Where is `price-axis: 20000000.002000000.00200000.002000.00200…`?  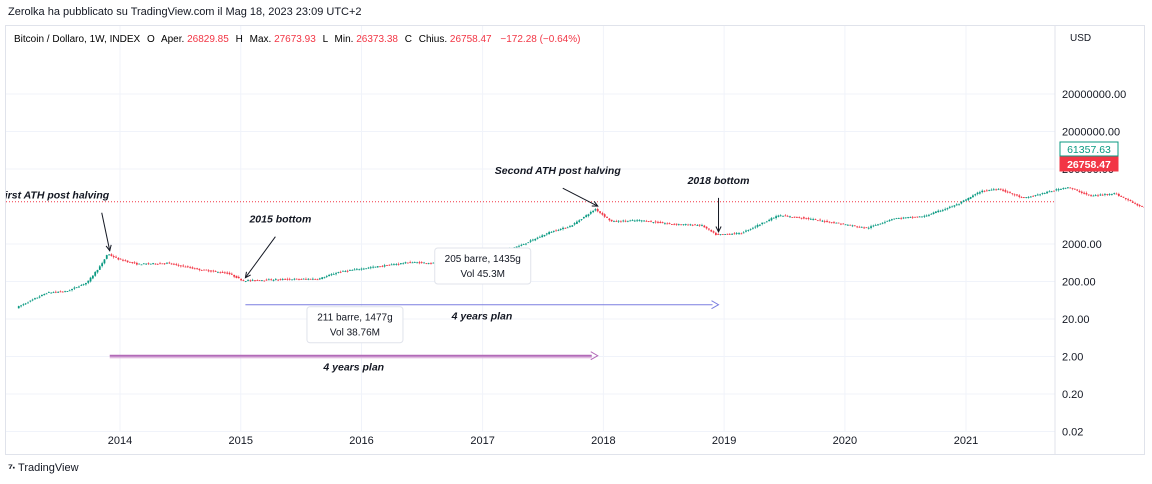
price-axis: 20000000.002000000.00200000.002000.00200… is located at coordinates (1094, 264).